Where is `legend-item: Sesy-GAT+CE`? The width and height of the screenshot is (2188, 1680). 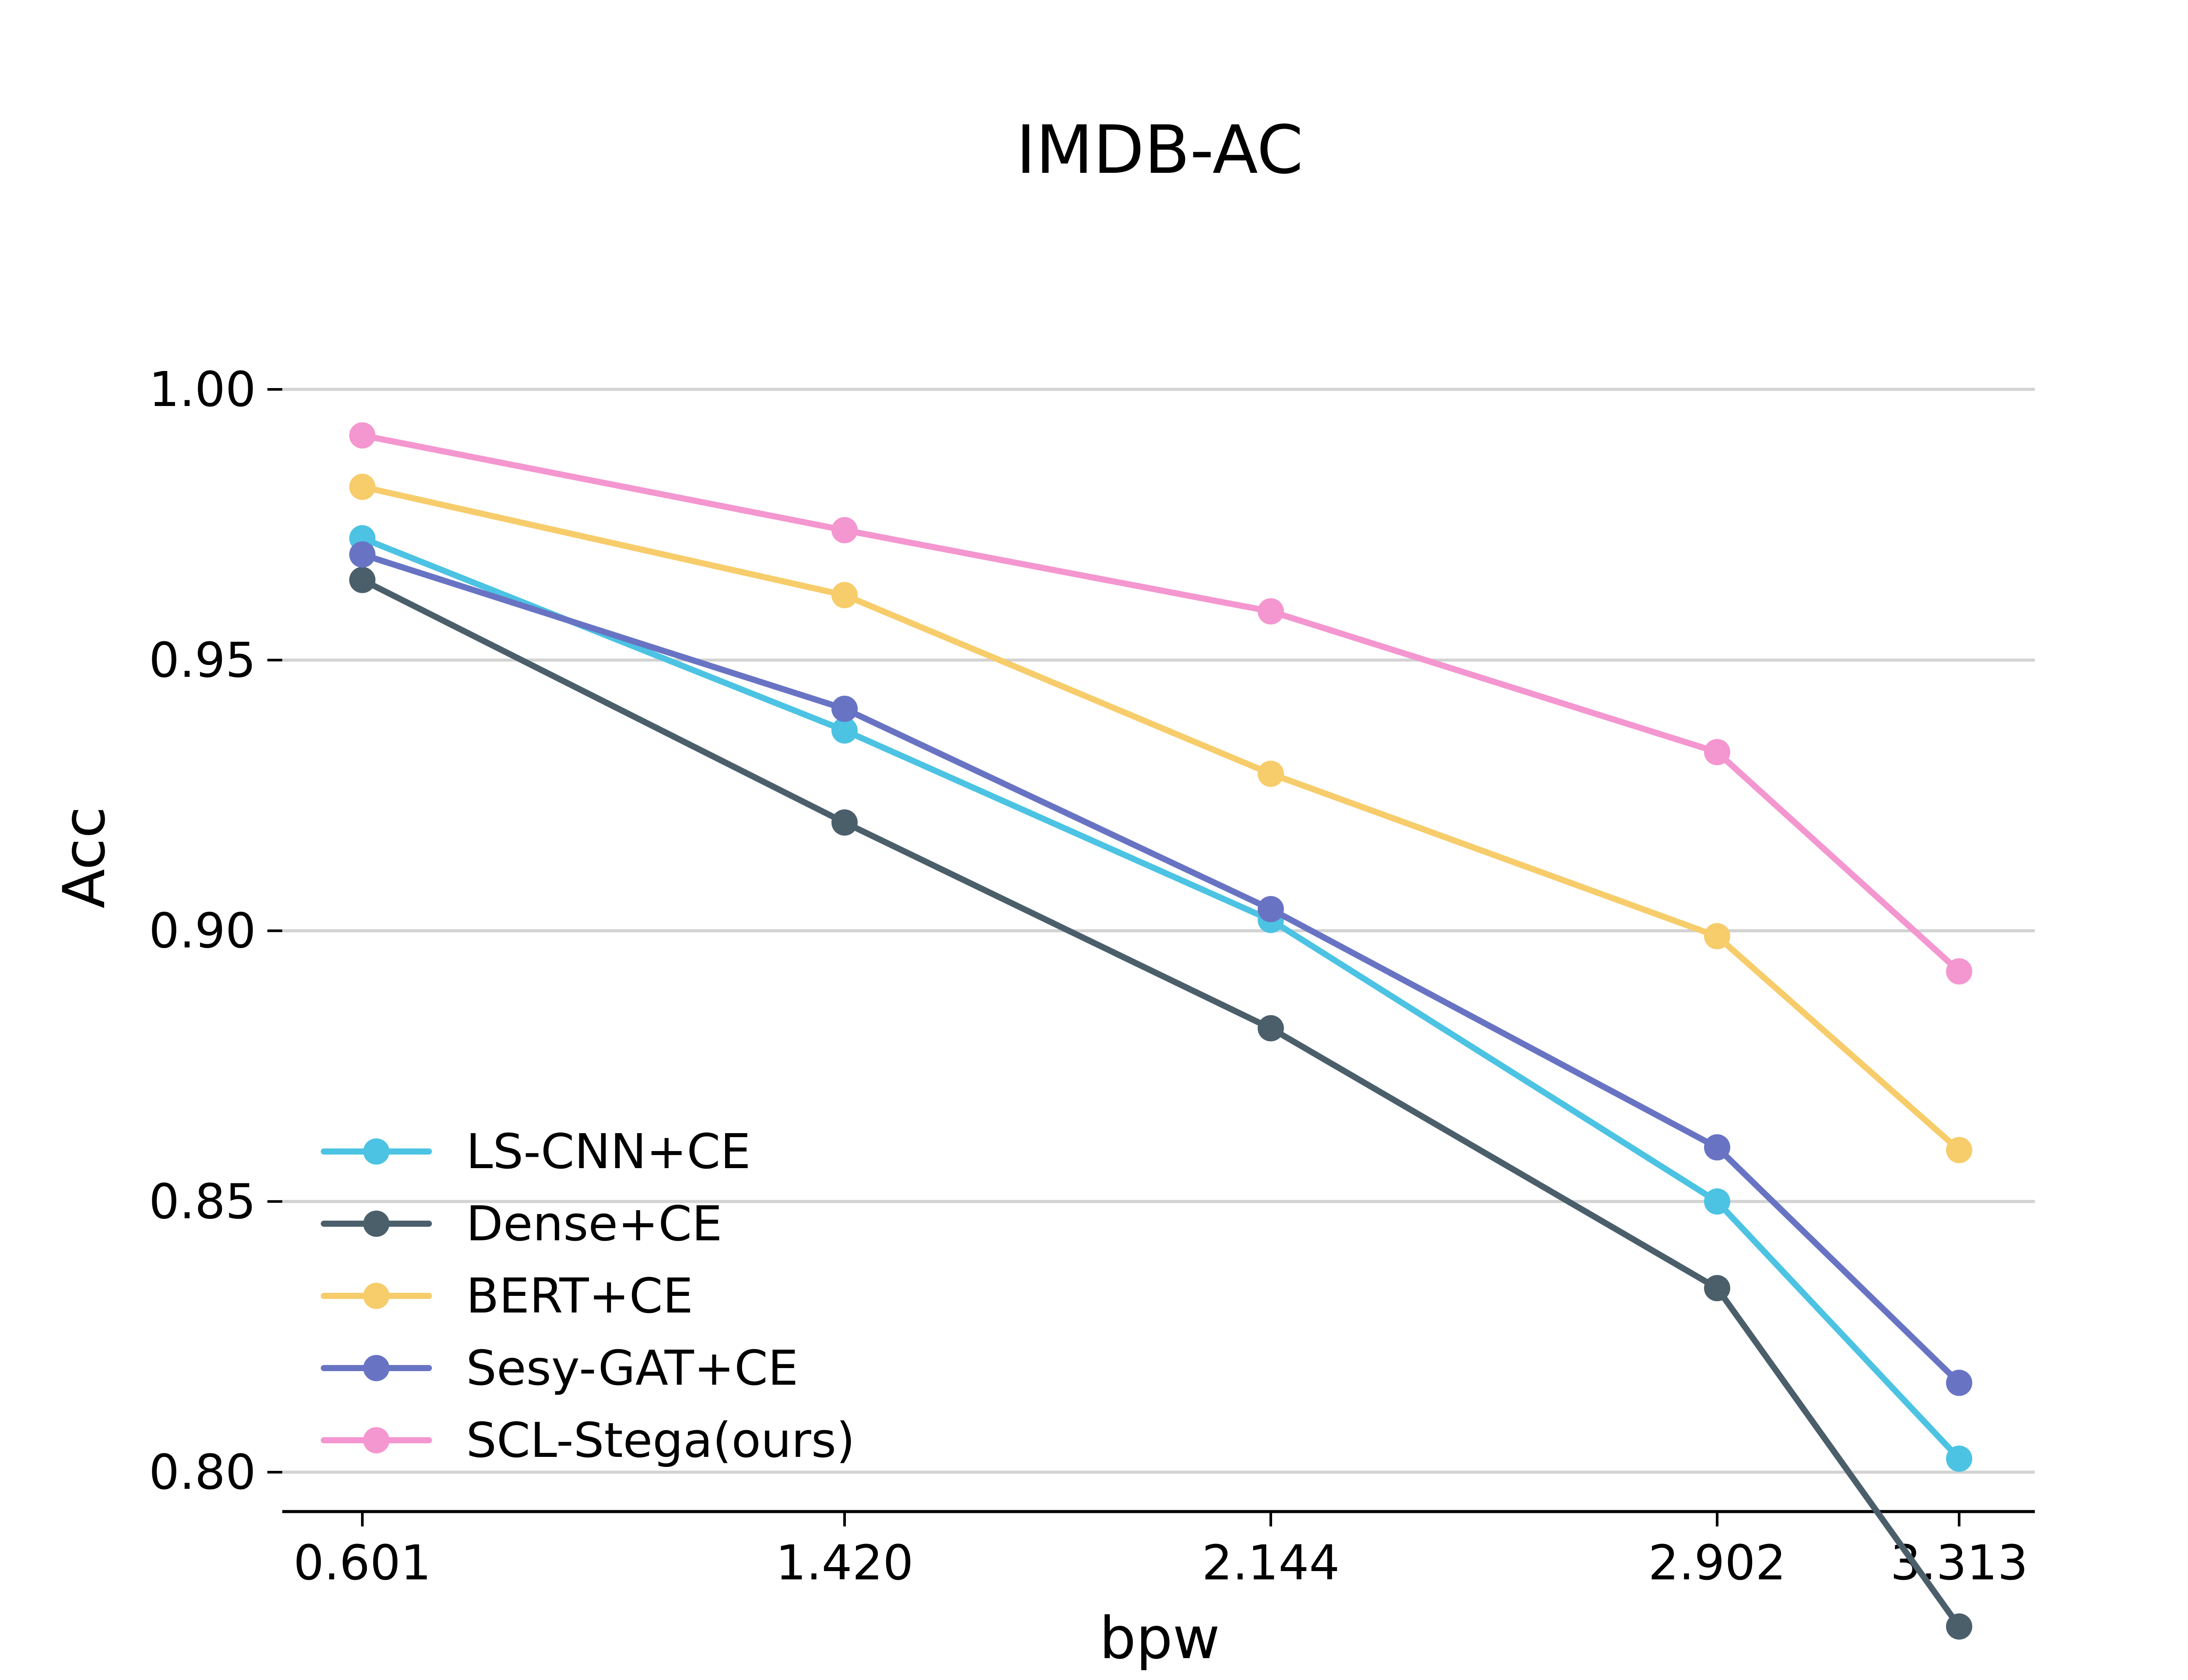
legend-item: Sesy-GAT+CE is located at coordinates (559, 1368).